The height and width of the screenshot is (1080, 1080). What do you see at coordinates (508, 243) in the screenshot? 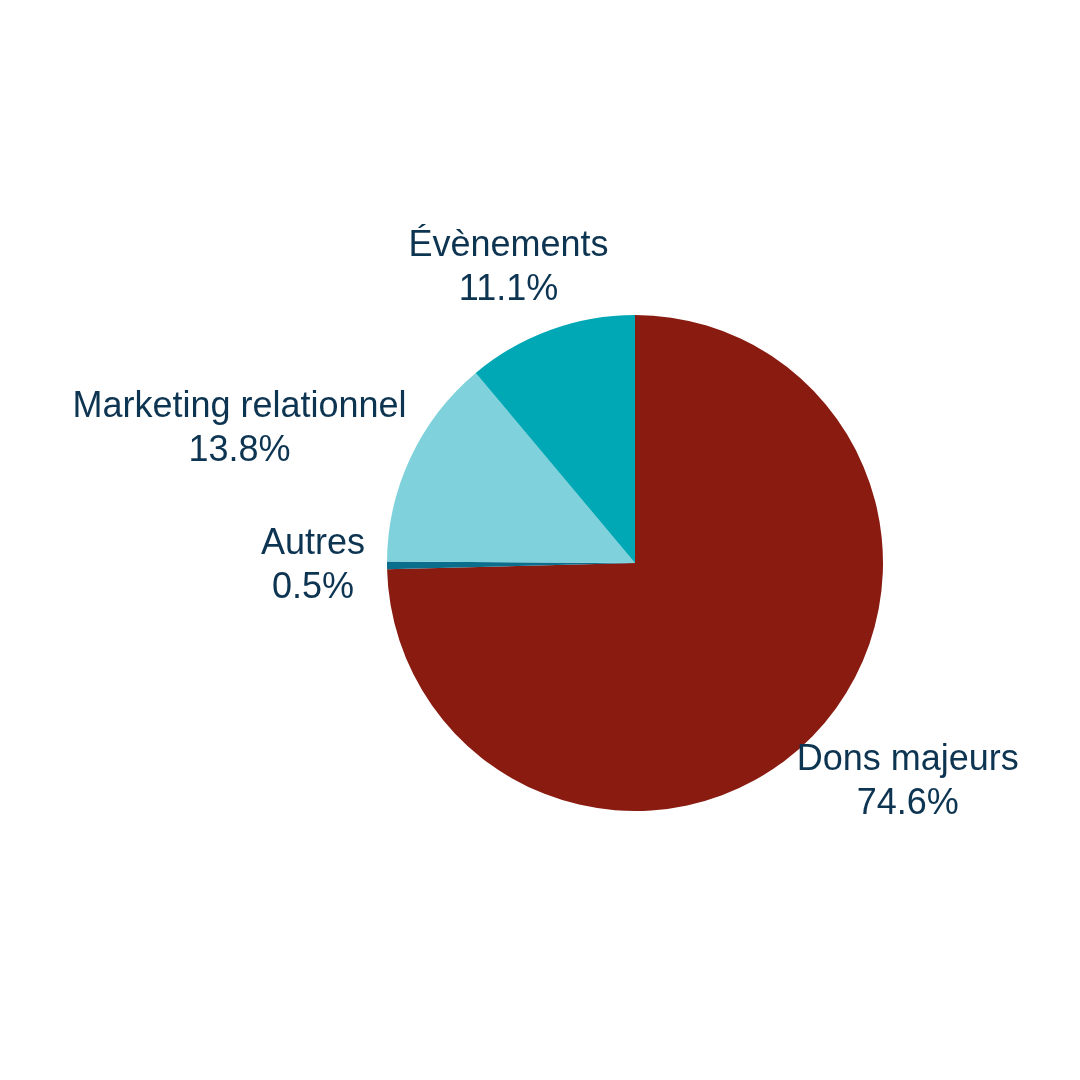
I see `slice-label: Évènements` at bounding box center [508, 243].